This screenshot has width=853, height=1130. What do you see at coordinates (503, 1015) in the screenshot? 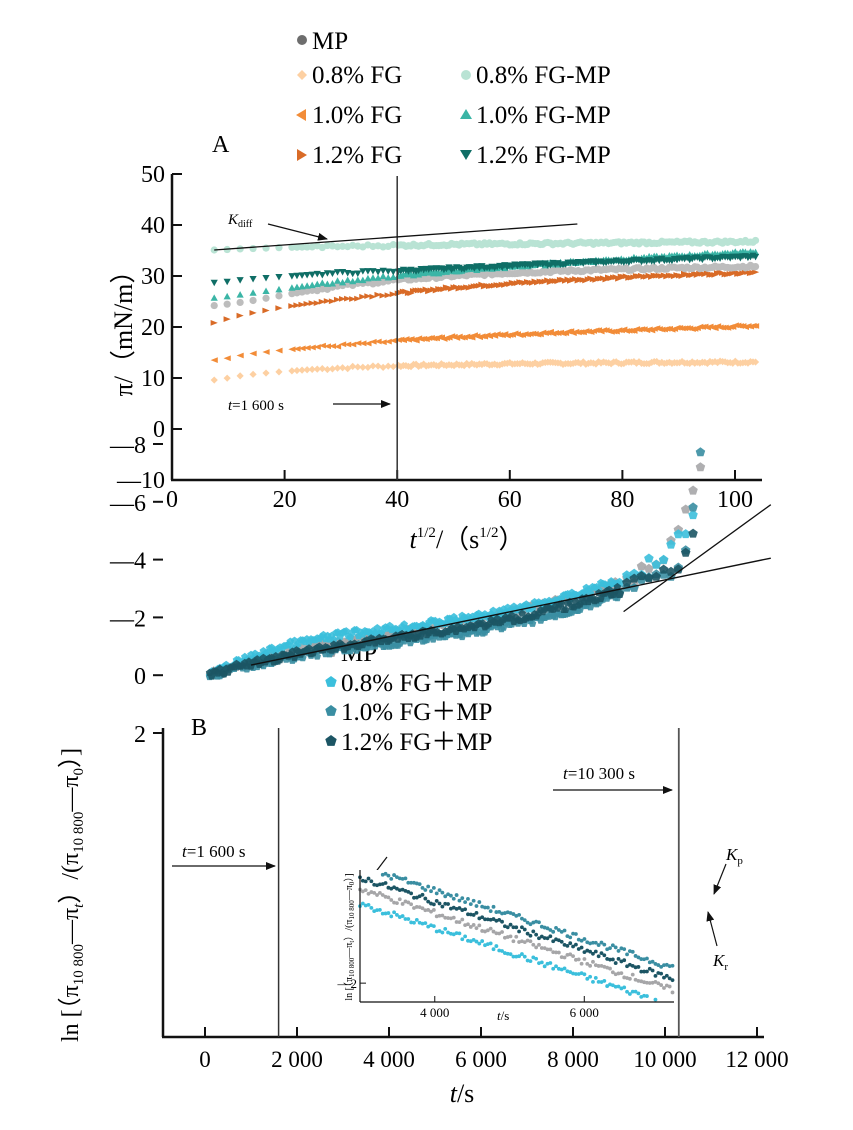
I see `inset-x-axis-title: t/s` at bounding box center [503, 1015].